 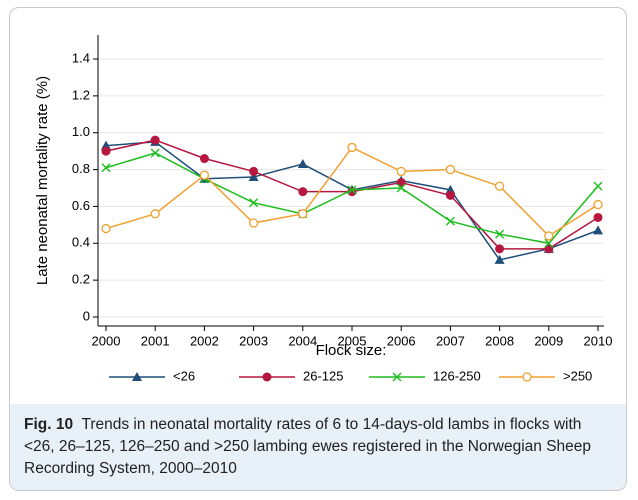 I want to click on y-tick-label: 0.2, so click(x=81, y=279).